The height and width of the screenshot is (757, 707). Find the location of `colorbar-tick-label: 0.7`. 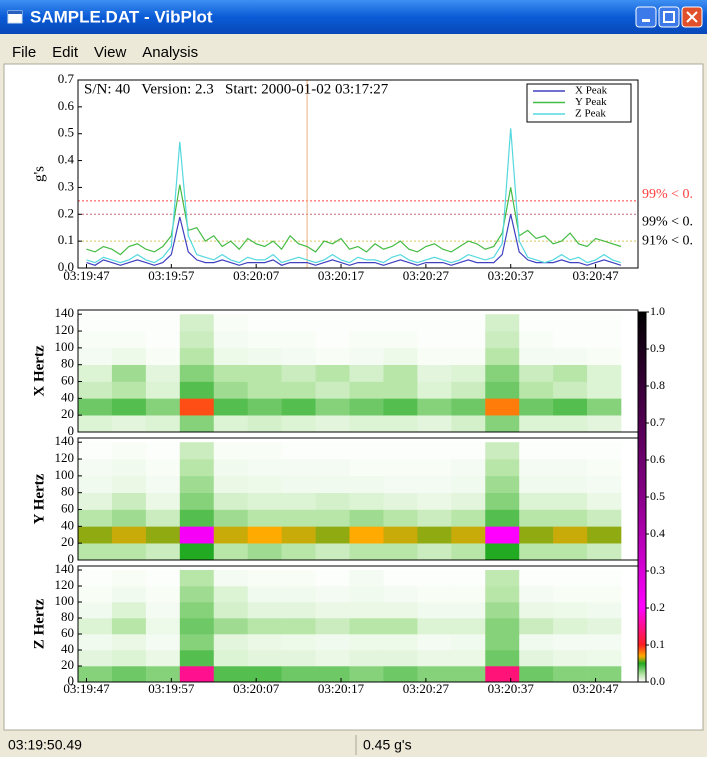

colorbar-tick-label: 0.7 is located at coordinates (657, 422).